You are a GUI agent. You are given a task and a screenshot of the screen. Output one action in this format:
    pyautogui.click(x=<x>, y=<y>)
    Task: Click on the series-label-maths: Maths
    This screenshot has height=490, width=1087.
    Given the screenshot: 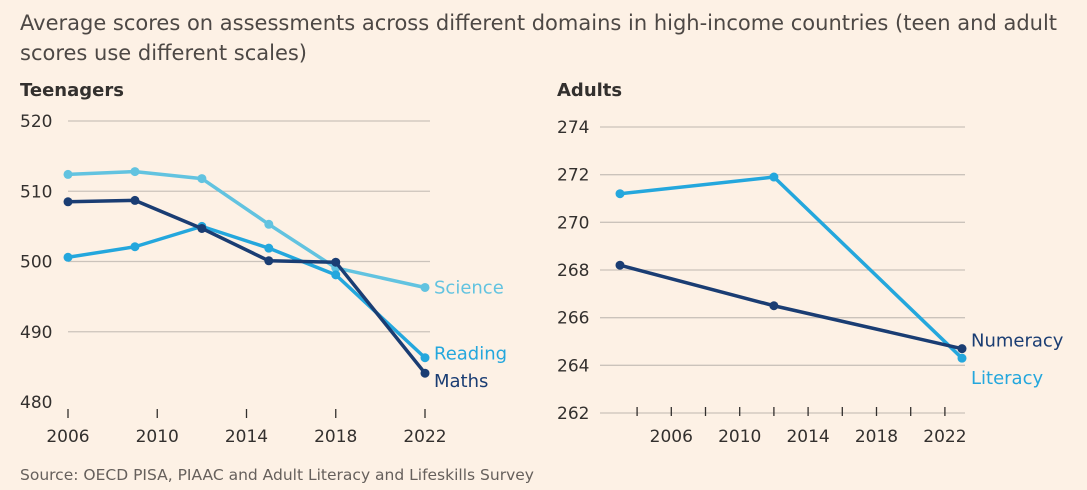 What is the action you would take?
    pyautogui.click(x=461, y=381)
    